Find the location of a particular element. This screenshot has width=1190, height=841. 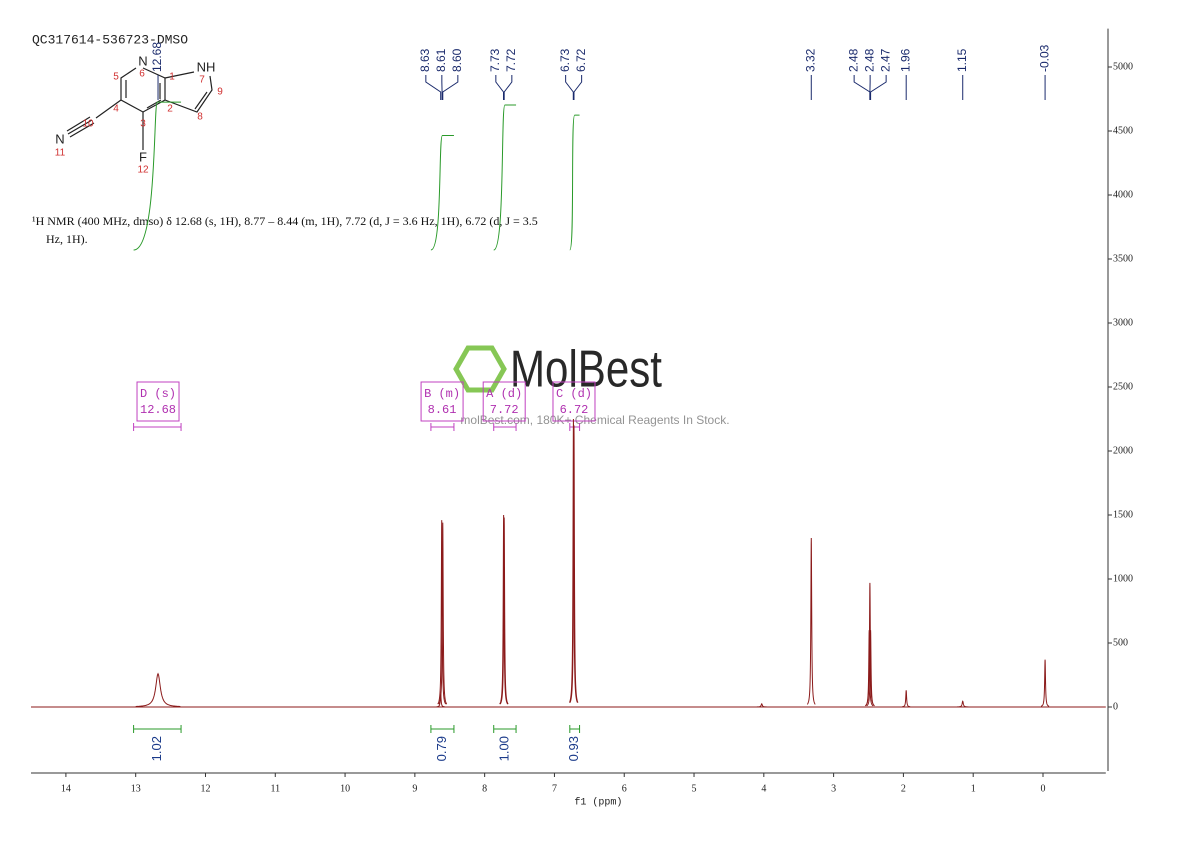

y-tick-label: 4500 is located at coordinates (1123, 130).